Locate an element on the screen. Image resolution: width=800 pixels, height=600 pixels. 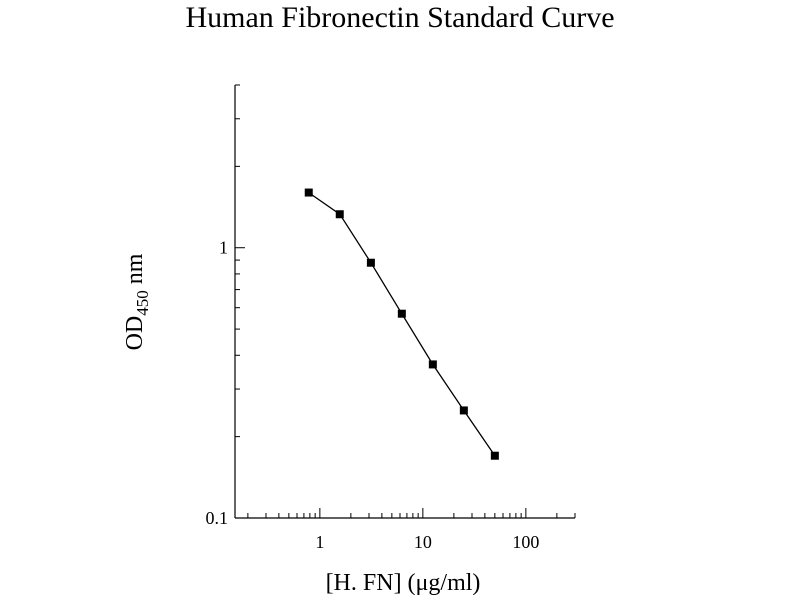
x-tick-label: 1 is located at coordinates (319, 542).